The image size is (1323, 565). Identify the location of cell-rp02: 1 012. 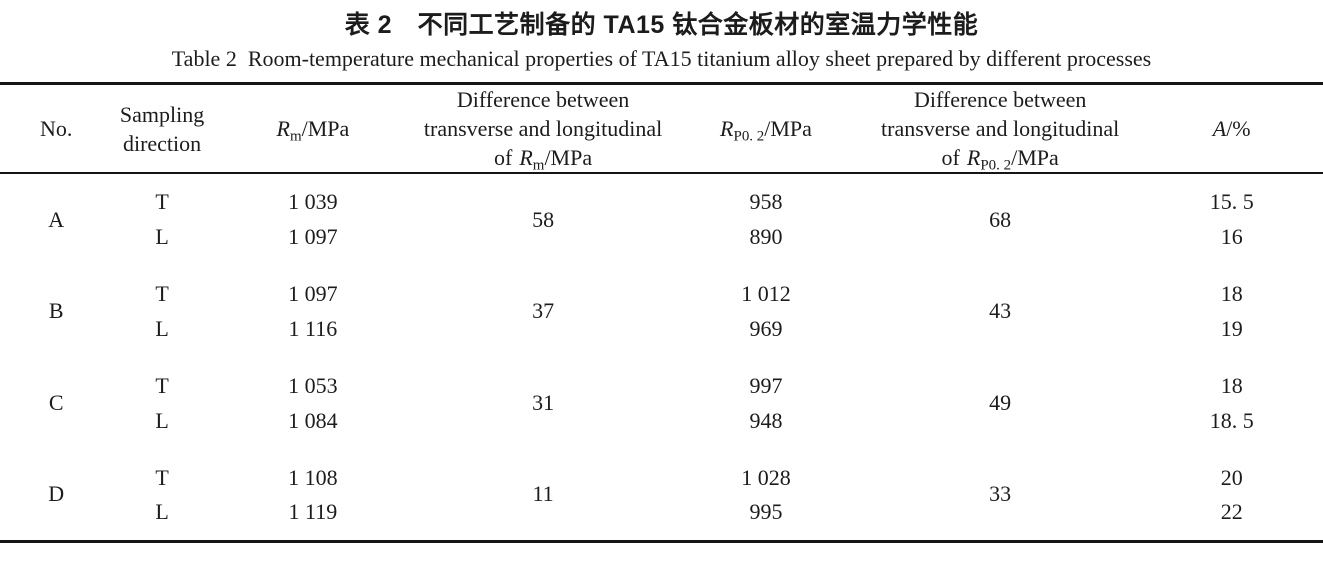
(766, 293).